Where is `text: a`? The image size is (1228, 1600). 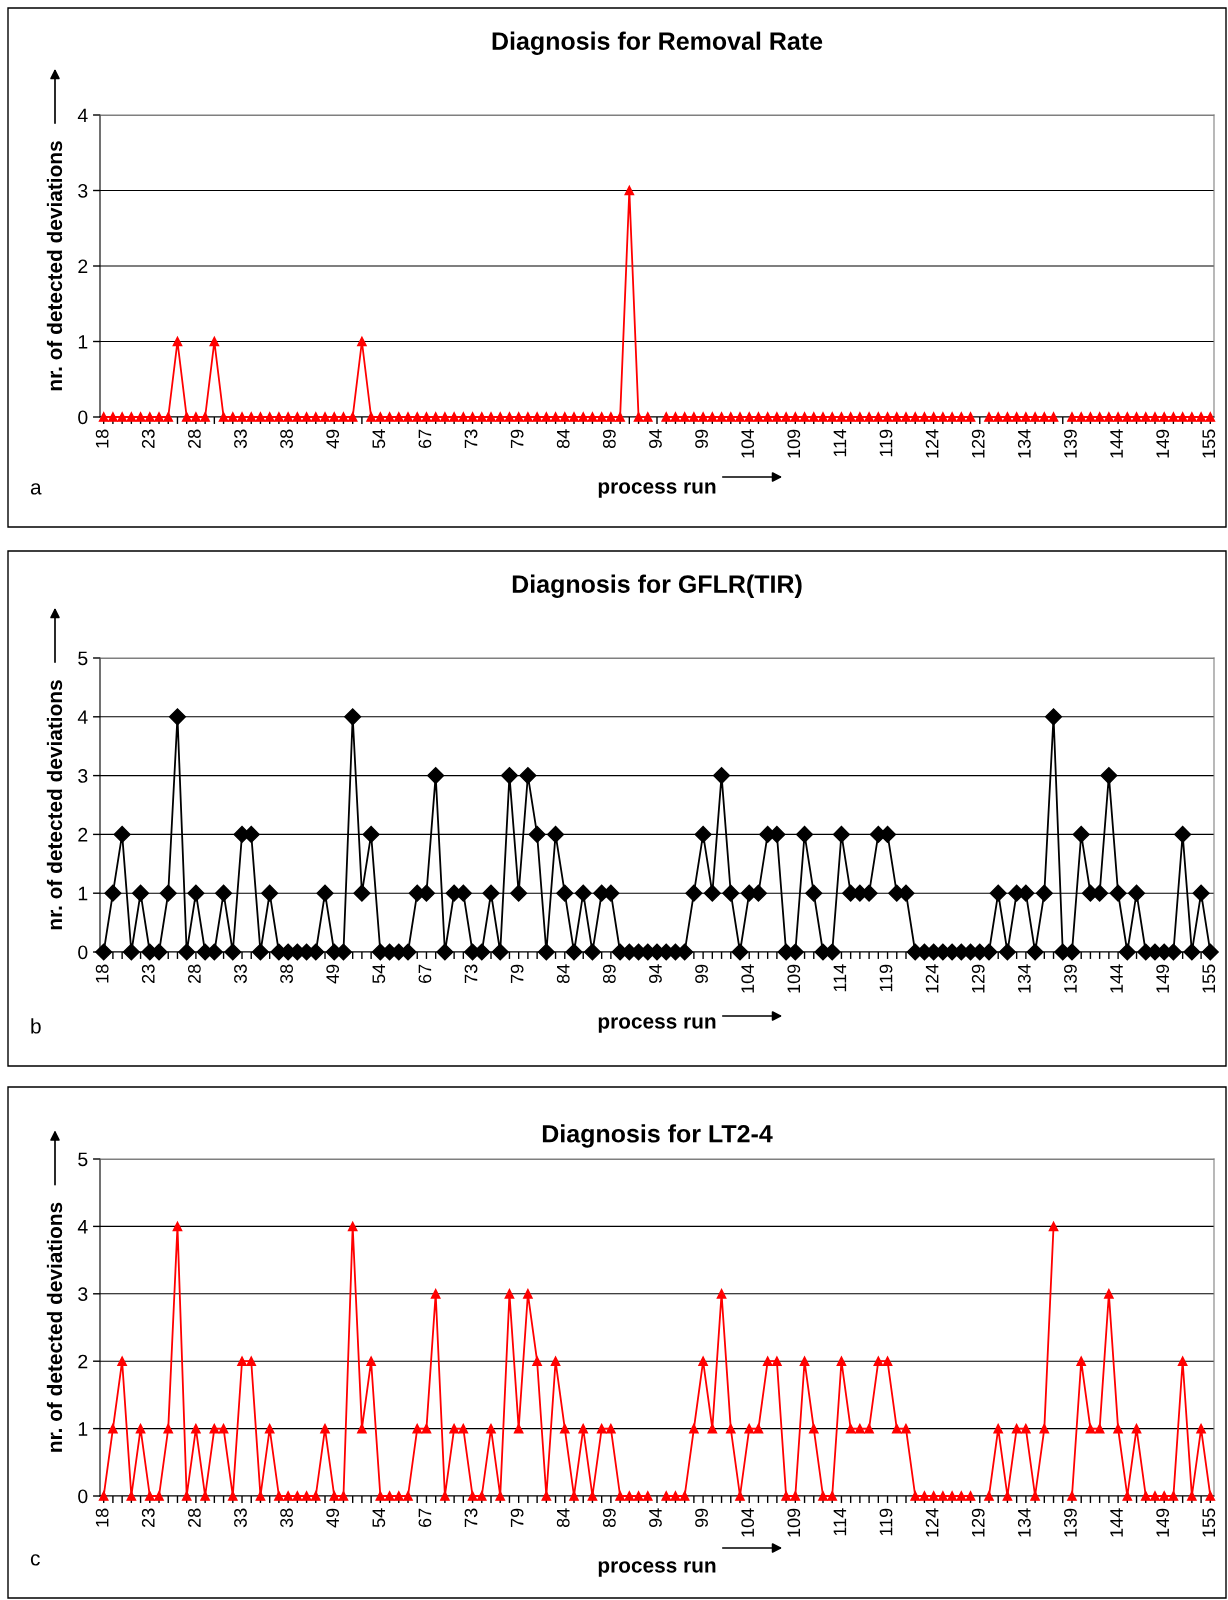
text: a is located at coordinates (36, 489).